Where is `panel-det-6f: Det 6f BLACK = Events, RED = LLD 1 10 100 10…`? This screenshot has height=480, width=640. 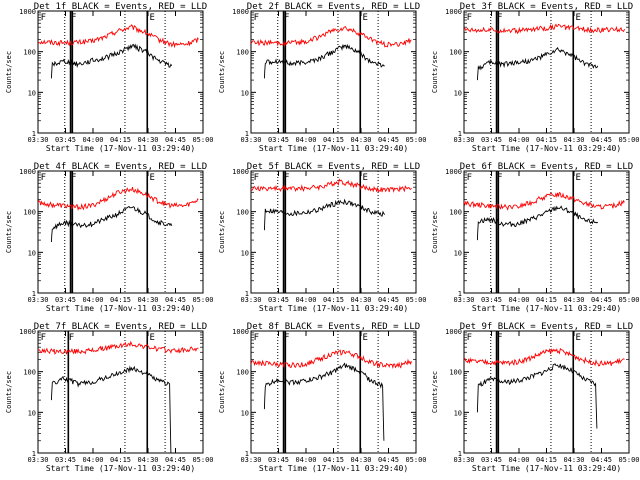 panel-det-6f: Det 6f BLACK = Events, RED = LLD 1 10 100 10… is located at coordinates (535, 237).